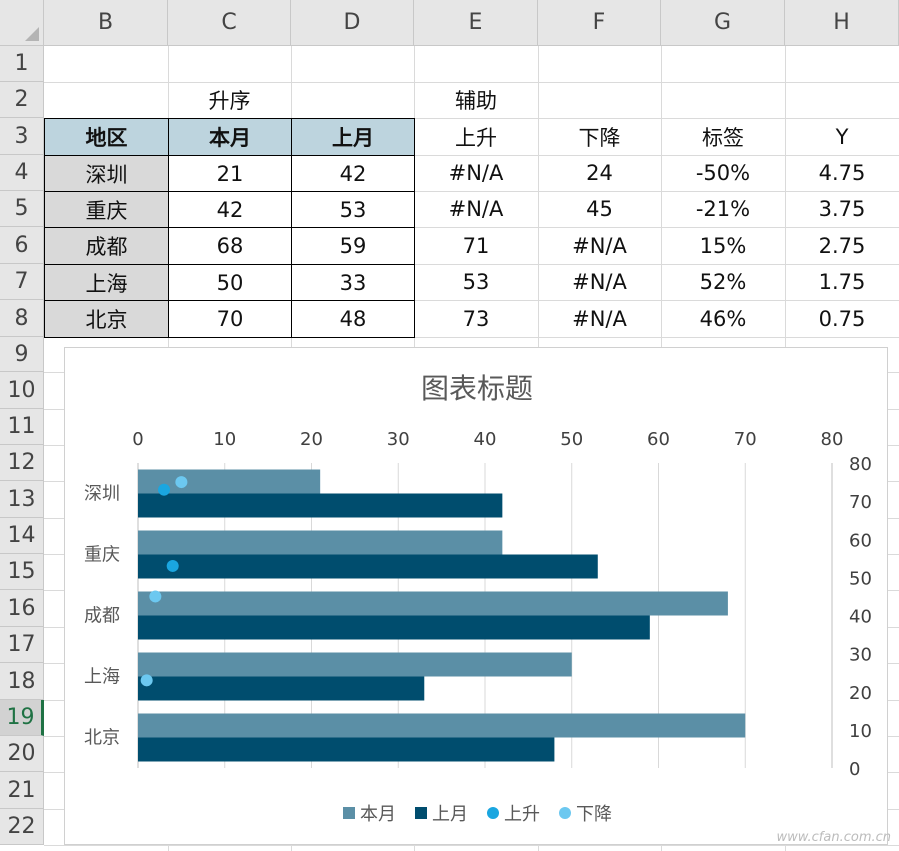  Describe the element at coordinates (22, 100) in the screenshot. I see `row-header-2: 2` at that location.